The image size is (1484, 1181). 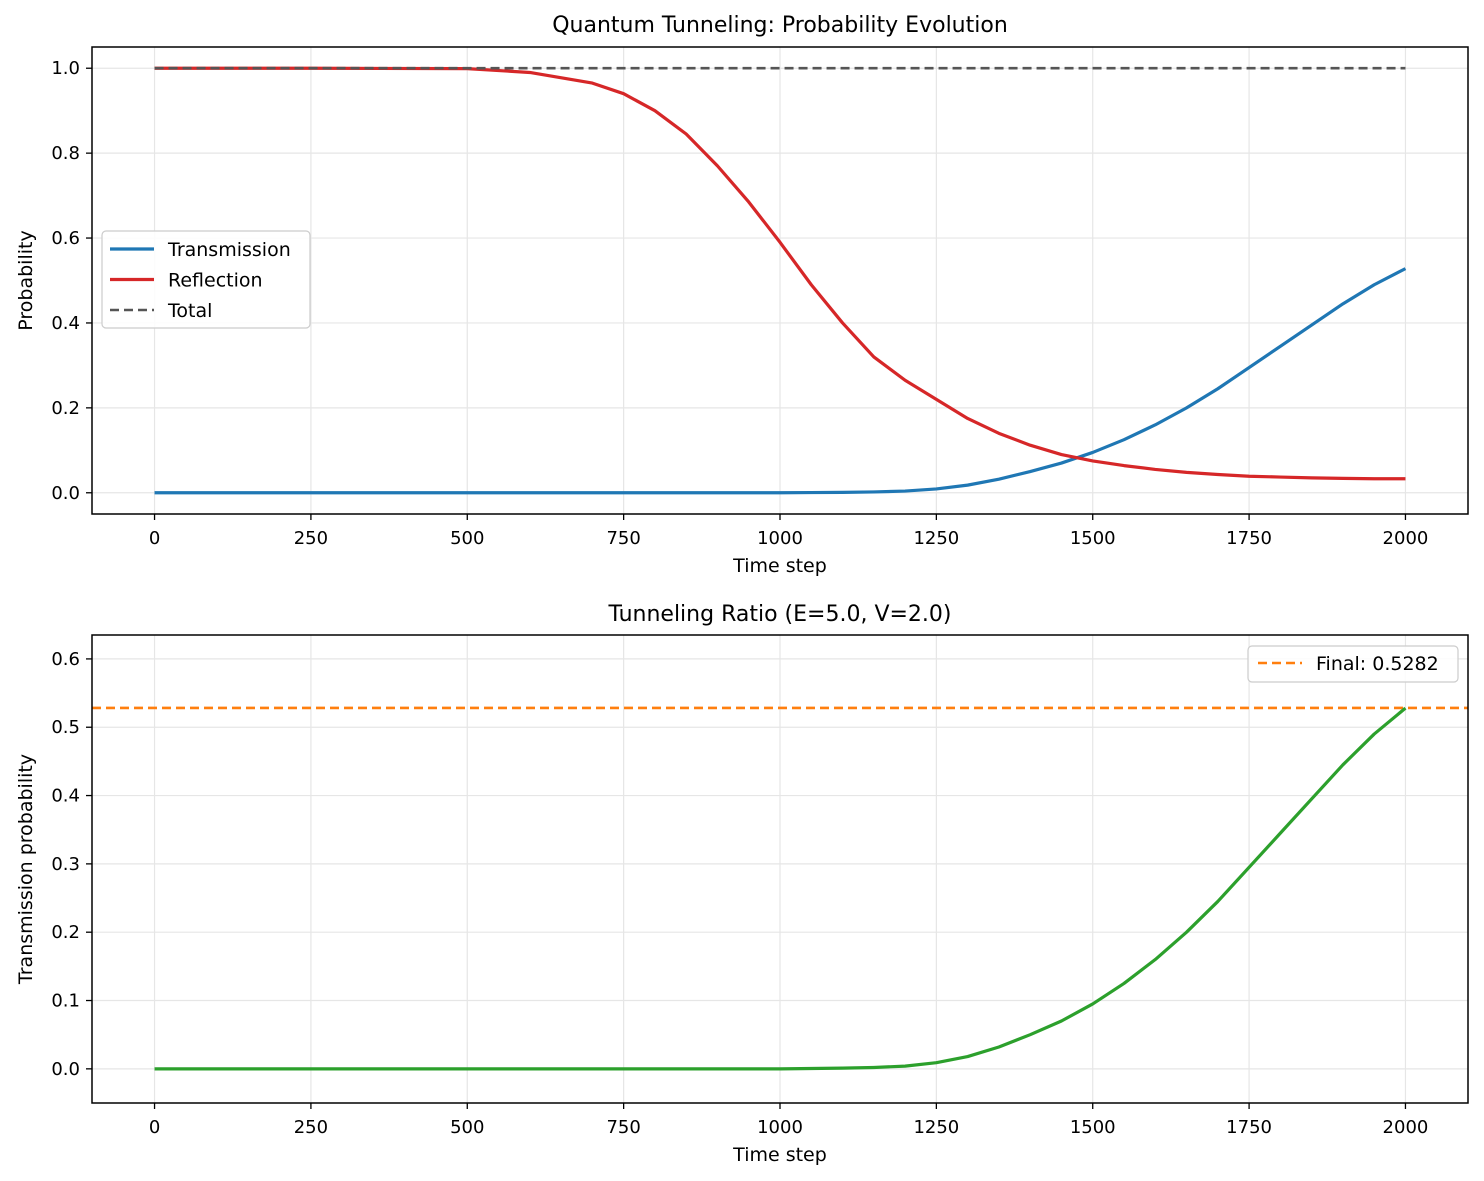 What do you see at coordinates (65, 864) in the screenshot?
I see `bottom-y-tick-label: 0.3` at bounding box center [65, 864].